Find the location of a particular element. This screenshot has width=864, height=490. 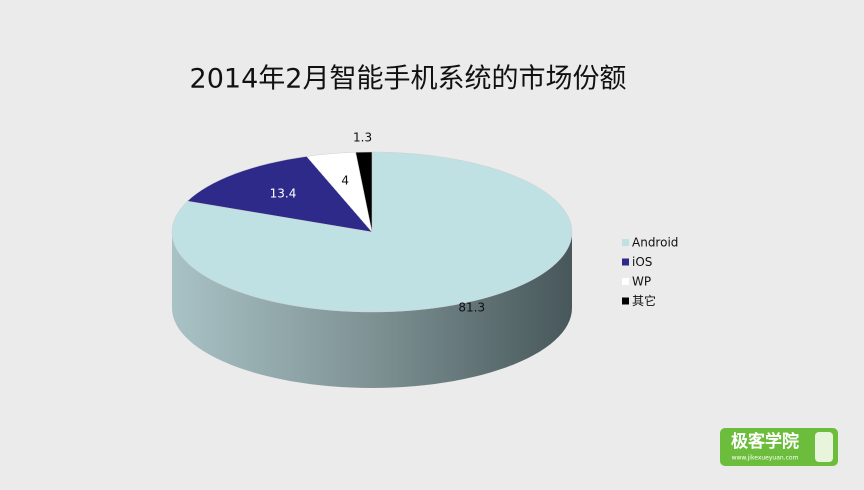

value-label: 81.3 is located at coordinates (471, 307).